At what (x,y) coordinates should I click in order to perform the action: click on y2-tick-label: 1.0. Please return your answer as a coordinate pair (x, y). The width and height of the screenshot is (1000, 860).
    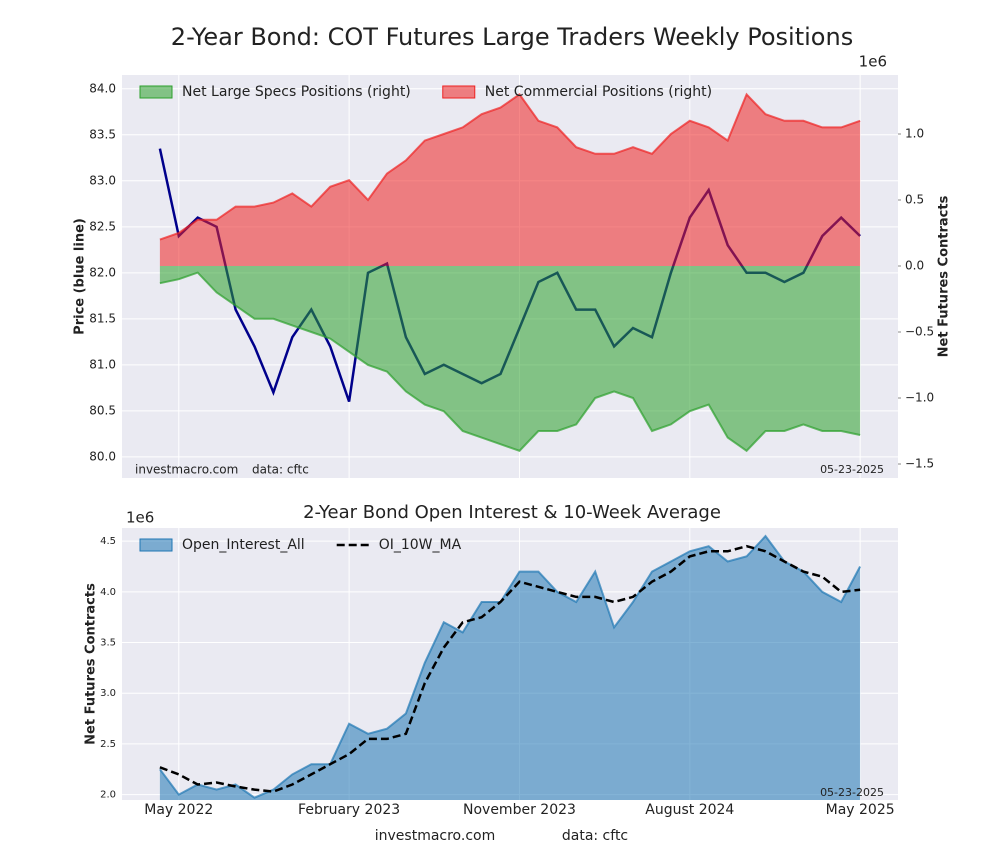
    Looking at the image, I should click on (914, 134).